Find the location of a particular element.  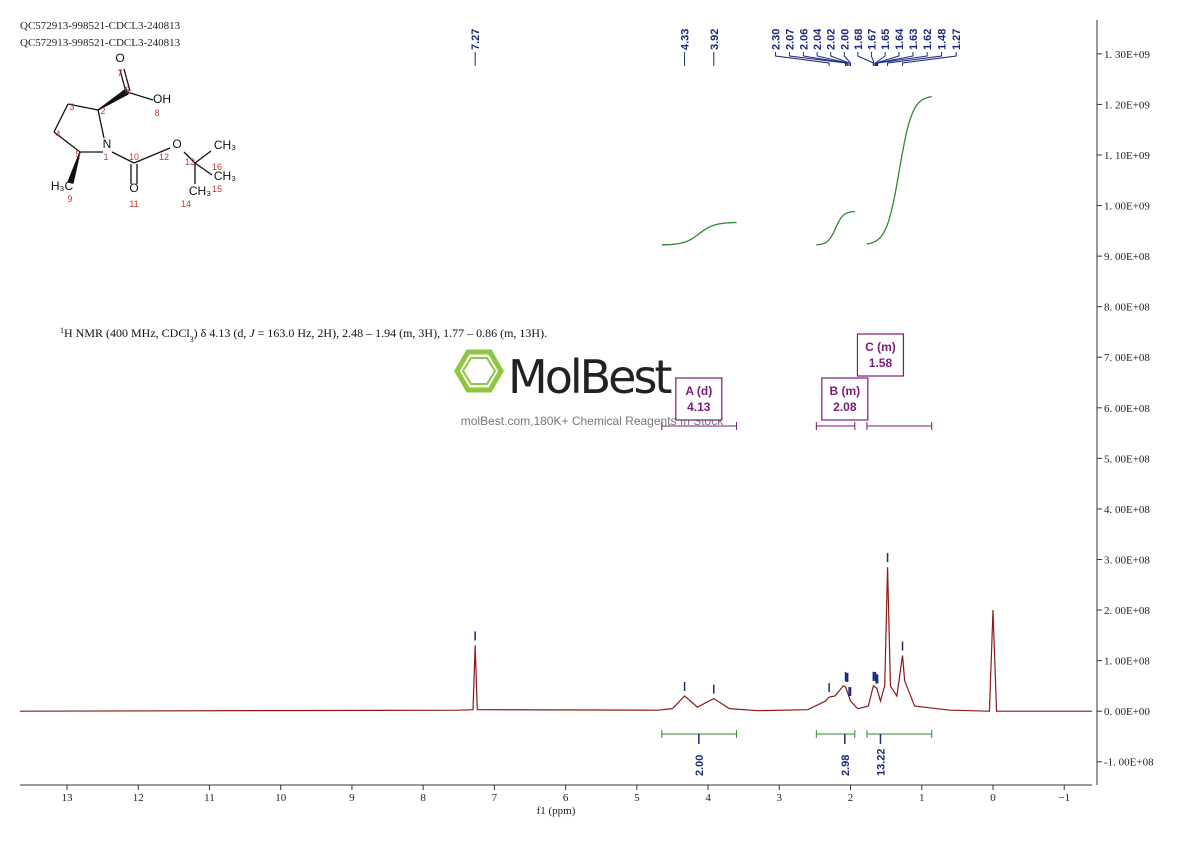

x-tick-label: 12 is located at coordinates (138, 798).